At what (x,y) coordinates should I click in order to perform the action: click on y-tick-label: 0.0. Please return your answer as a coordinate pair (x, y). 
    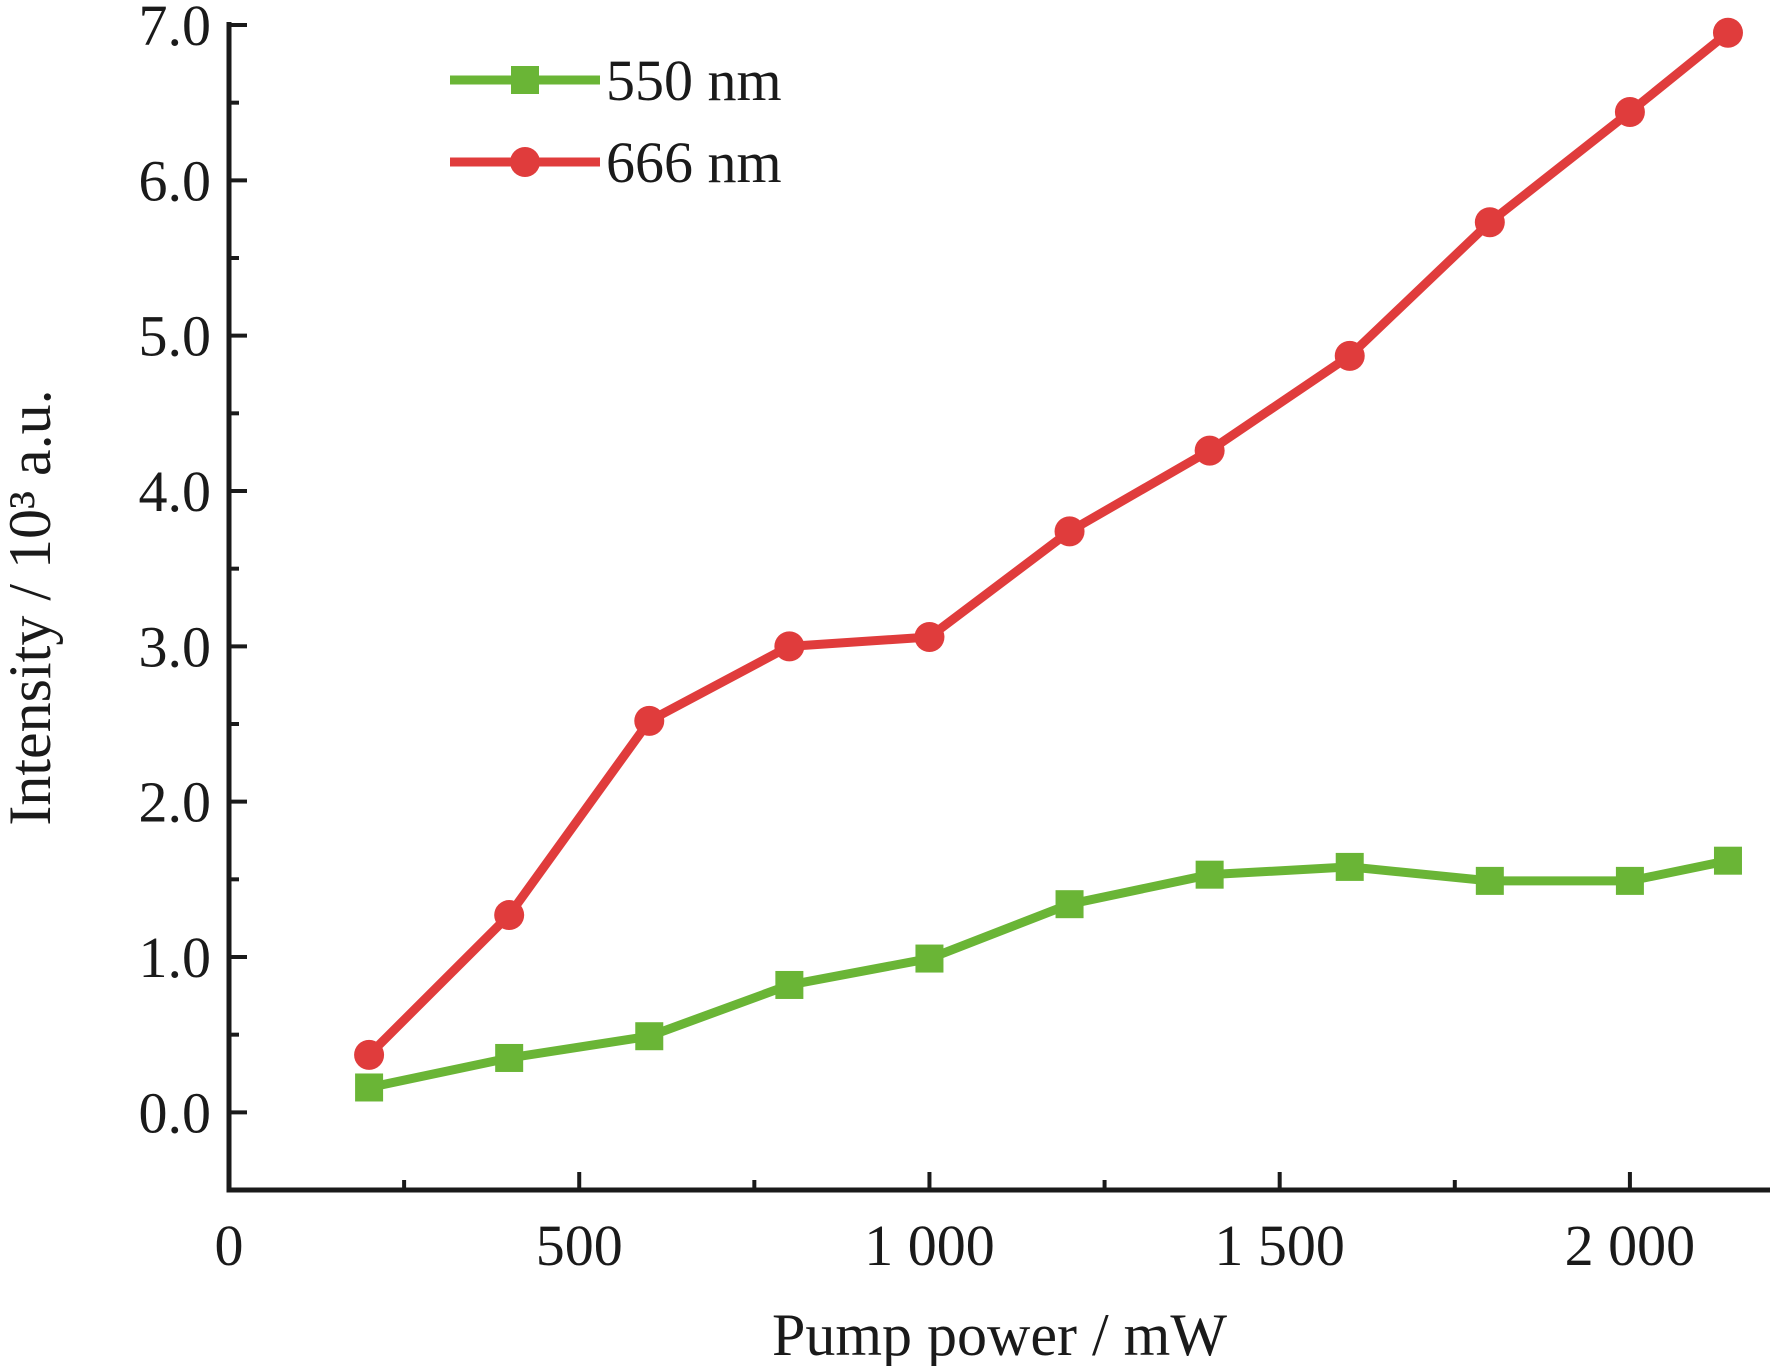
    Looking at the image, I should click on (175, 1112).